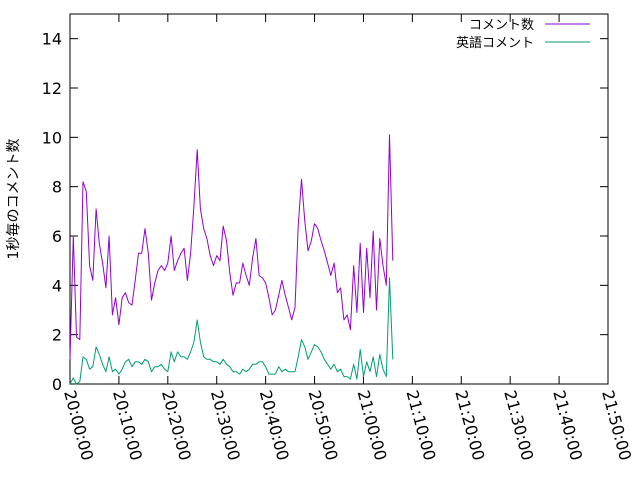 Image resolution: width=640 pixels, height=480 pixels. I want to click on x-tick-label: 21:20:00, so click(469, 425).